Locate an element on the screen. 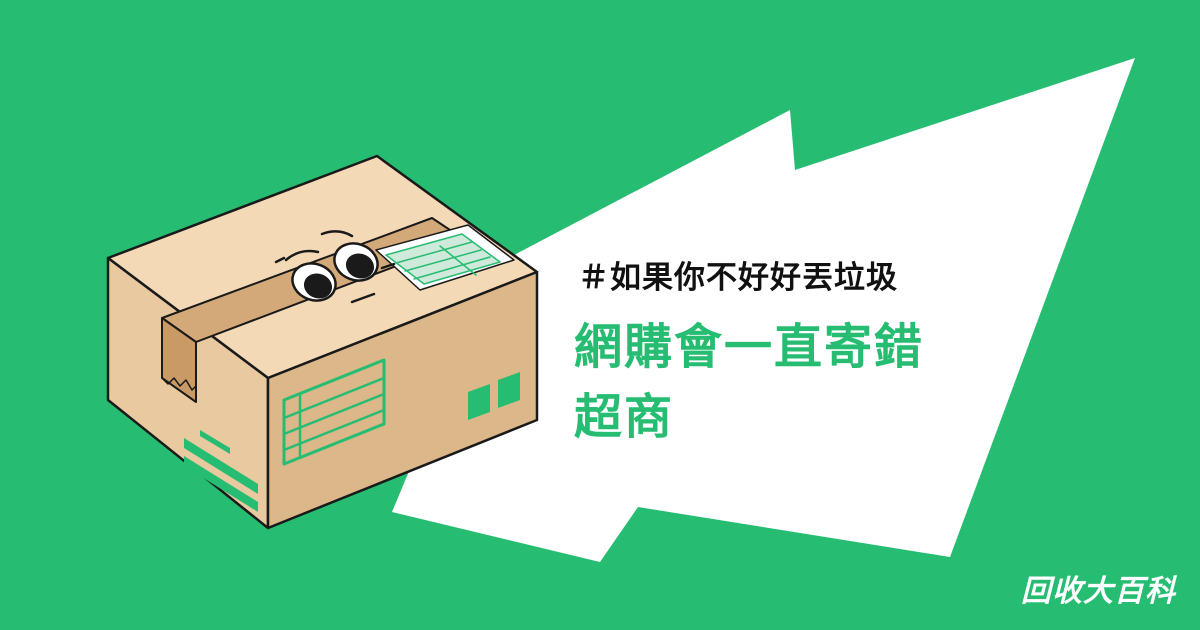  box-eye-lash-left is located at coordinates (280, 260).